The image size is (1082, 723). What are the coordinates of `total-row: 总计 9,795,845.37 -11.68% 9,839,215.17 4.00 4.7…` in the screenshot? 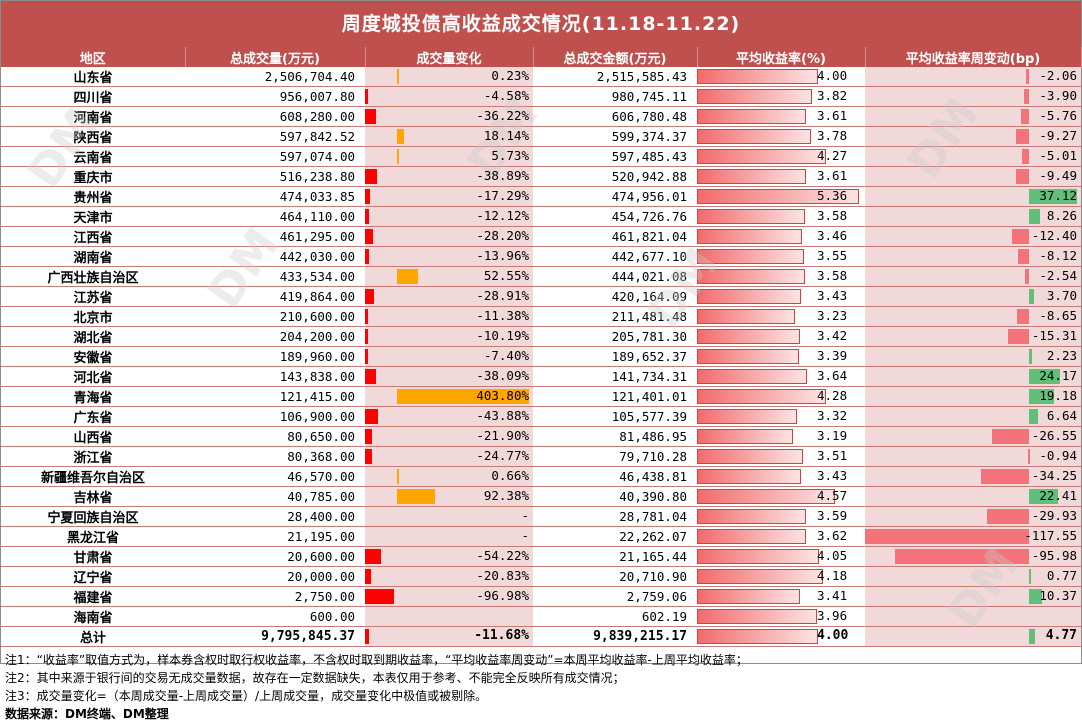 It's located at (541, 636).